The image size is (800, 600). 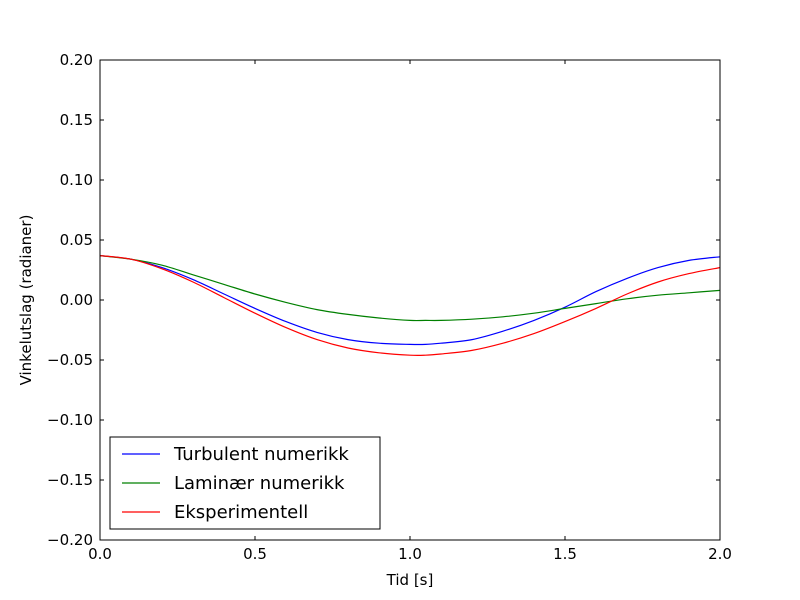 What do you see at coordinates (76, 300) in the screenshot?
I see `y-tick-label: 0.00` at bounding box center [76, 300].